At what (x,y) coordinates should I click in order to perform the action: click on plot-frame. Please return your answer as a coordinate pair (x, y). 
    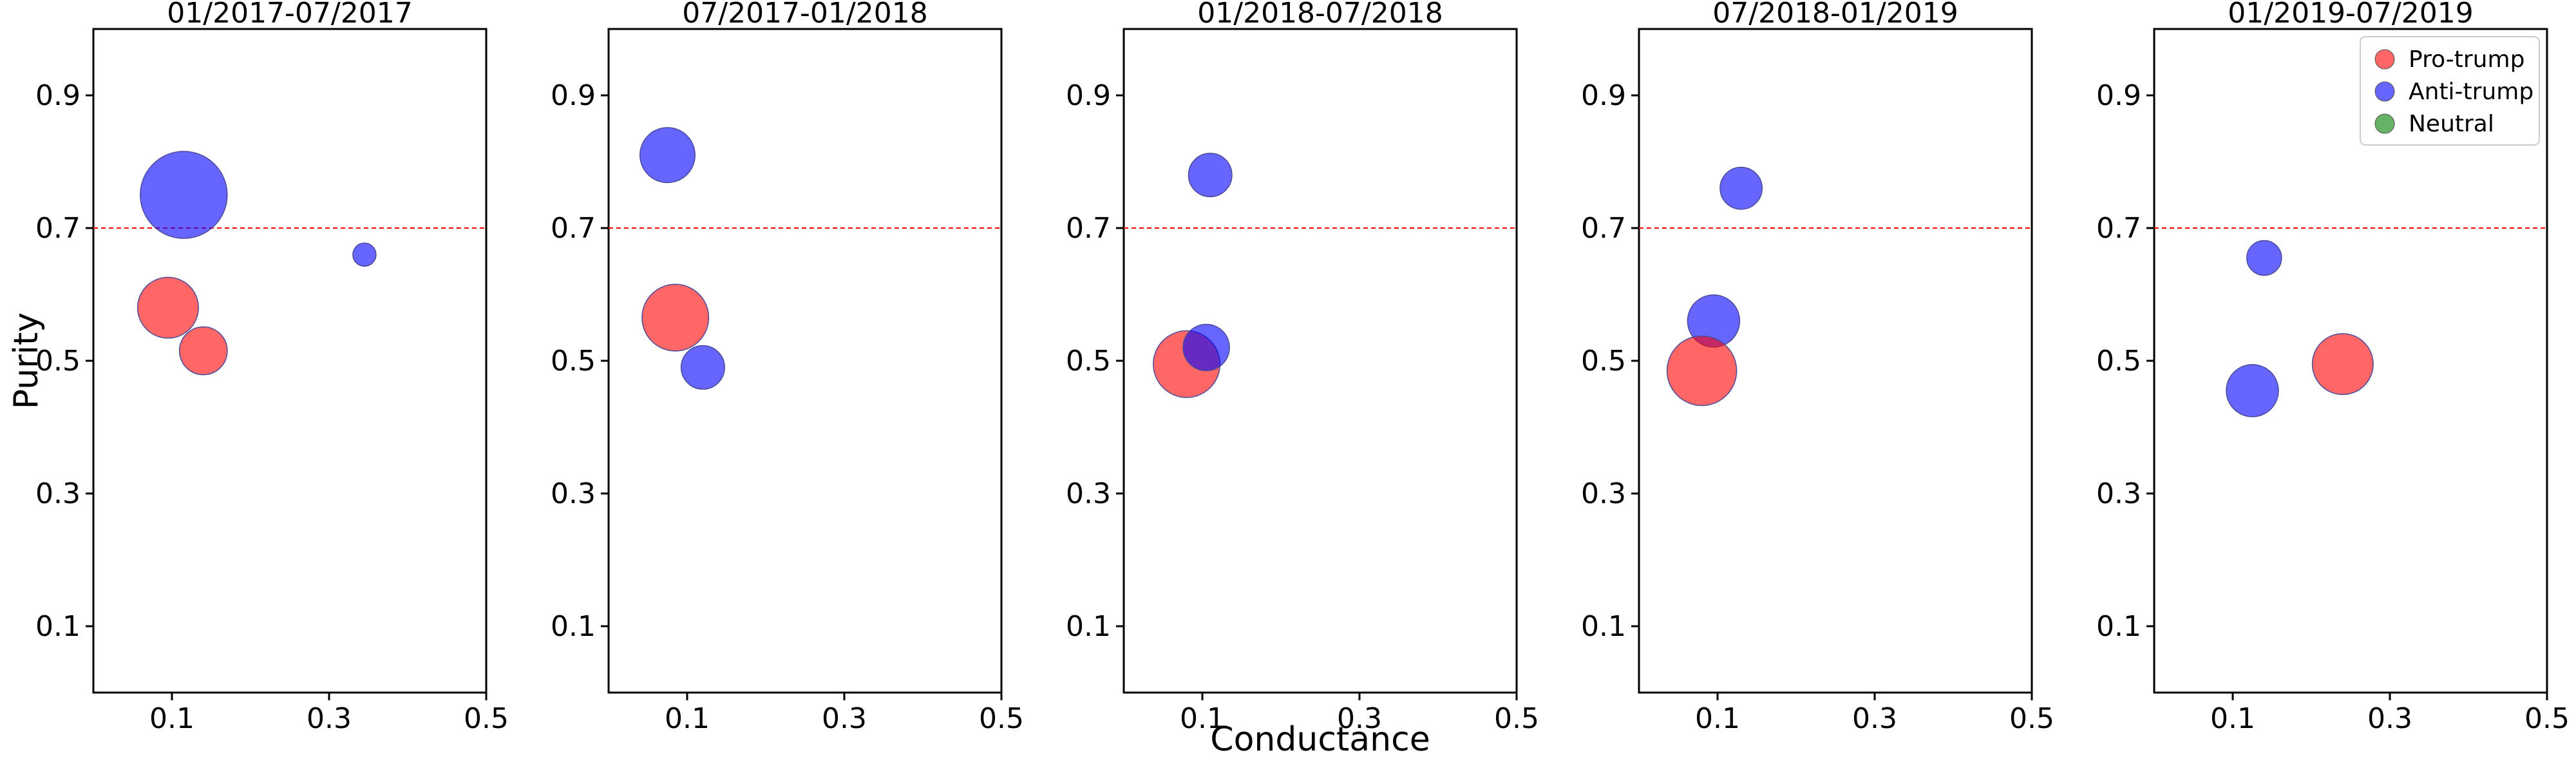
    Looking at the image, I should click on (290, 361).